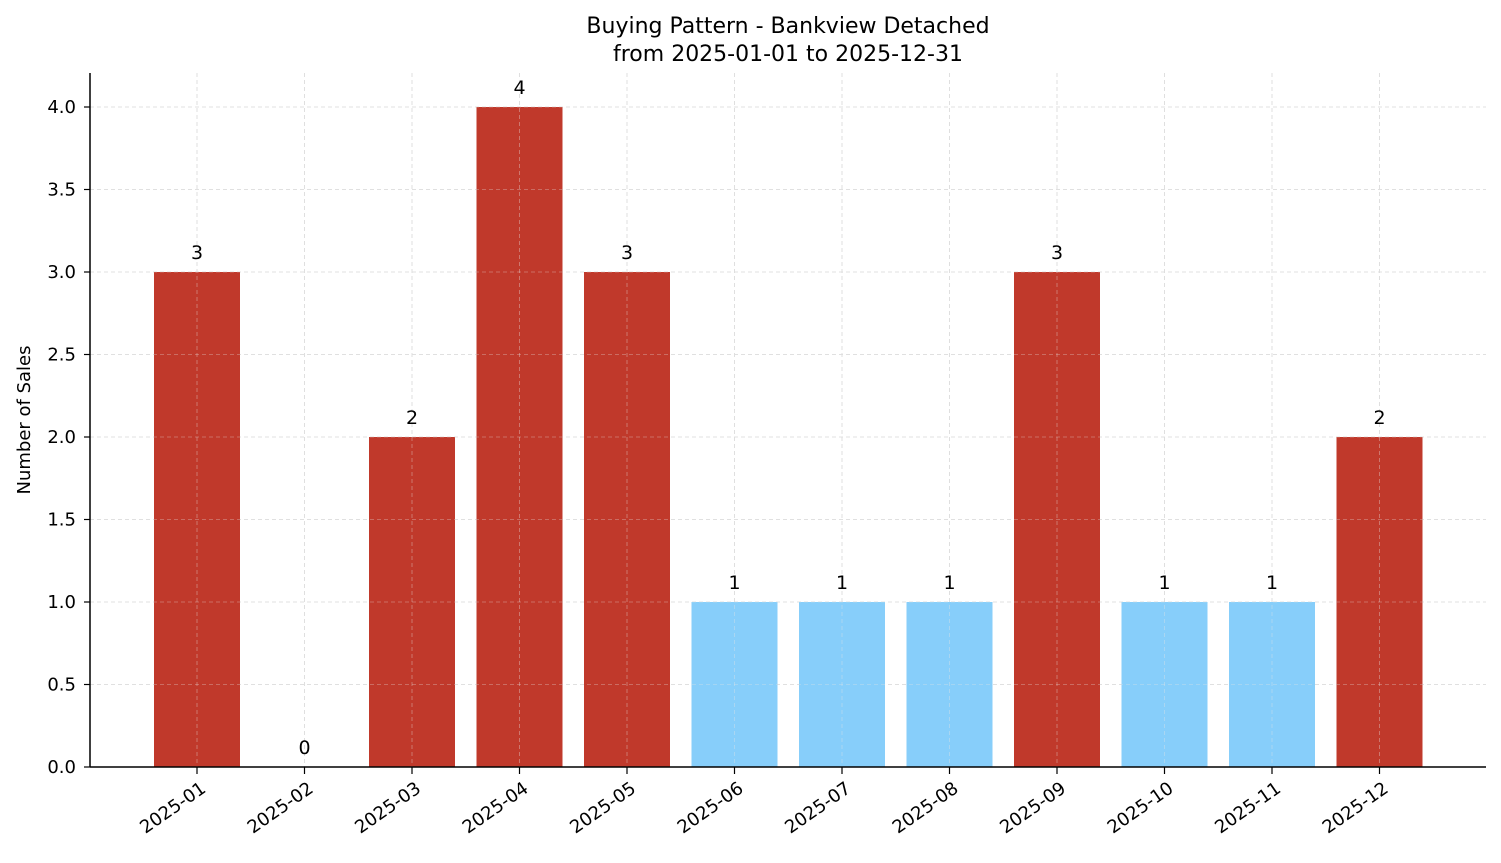 This screenshot has height=863, width=1501. Describe the element at coordinates (61, 190) in the screenshot. I see `y-tick-label: 3.5` at that location.